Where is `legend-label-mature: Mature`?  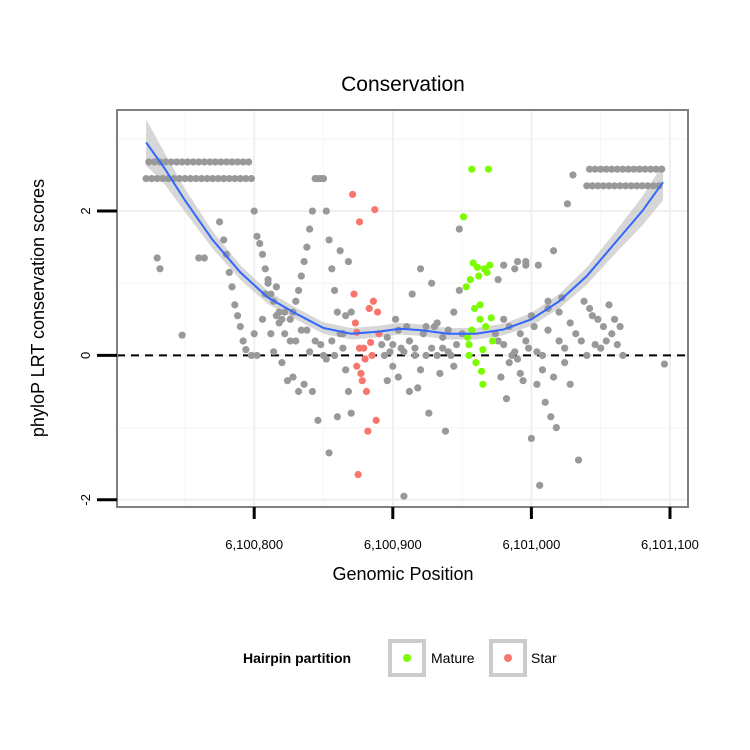 legend-label-mature: Mature is located at coordinates (453, 658).